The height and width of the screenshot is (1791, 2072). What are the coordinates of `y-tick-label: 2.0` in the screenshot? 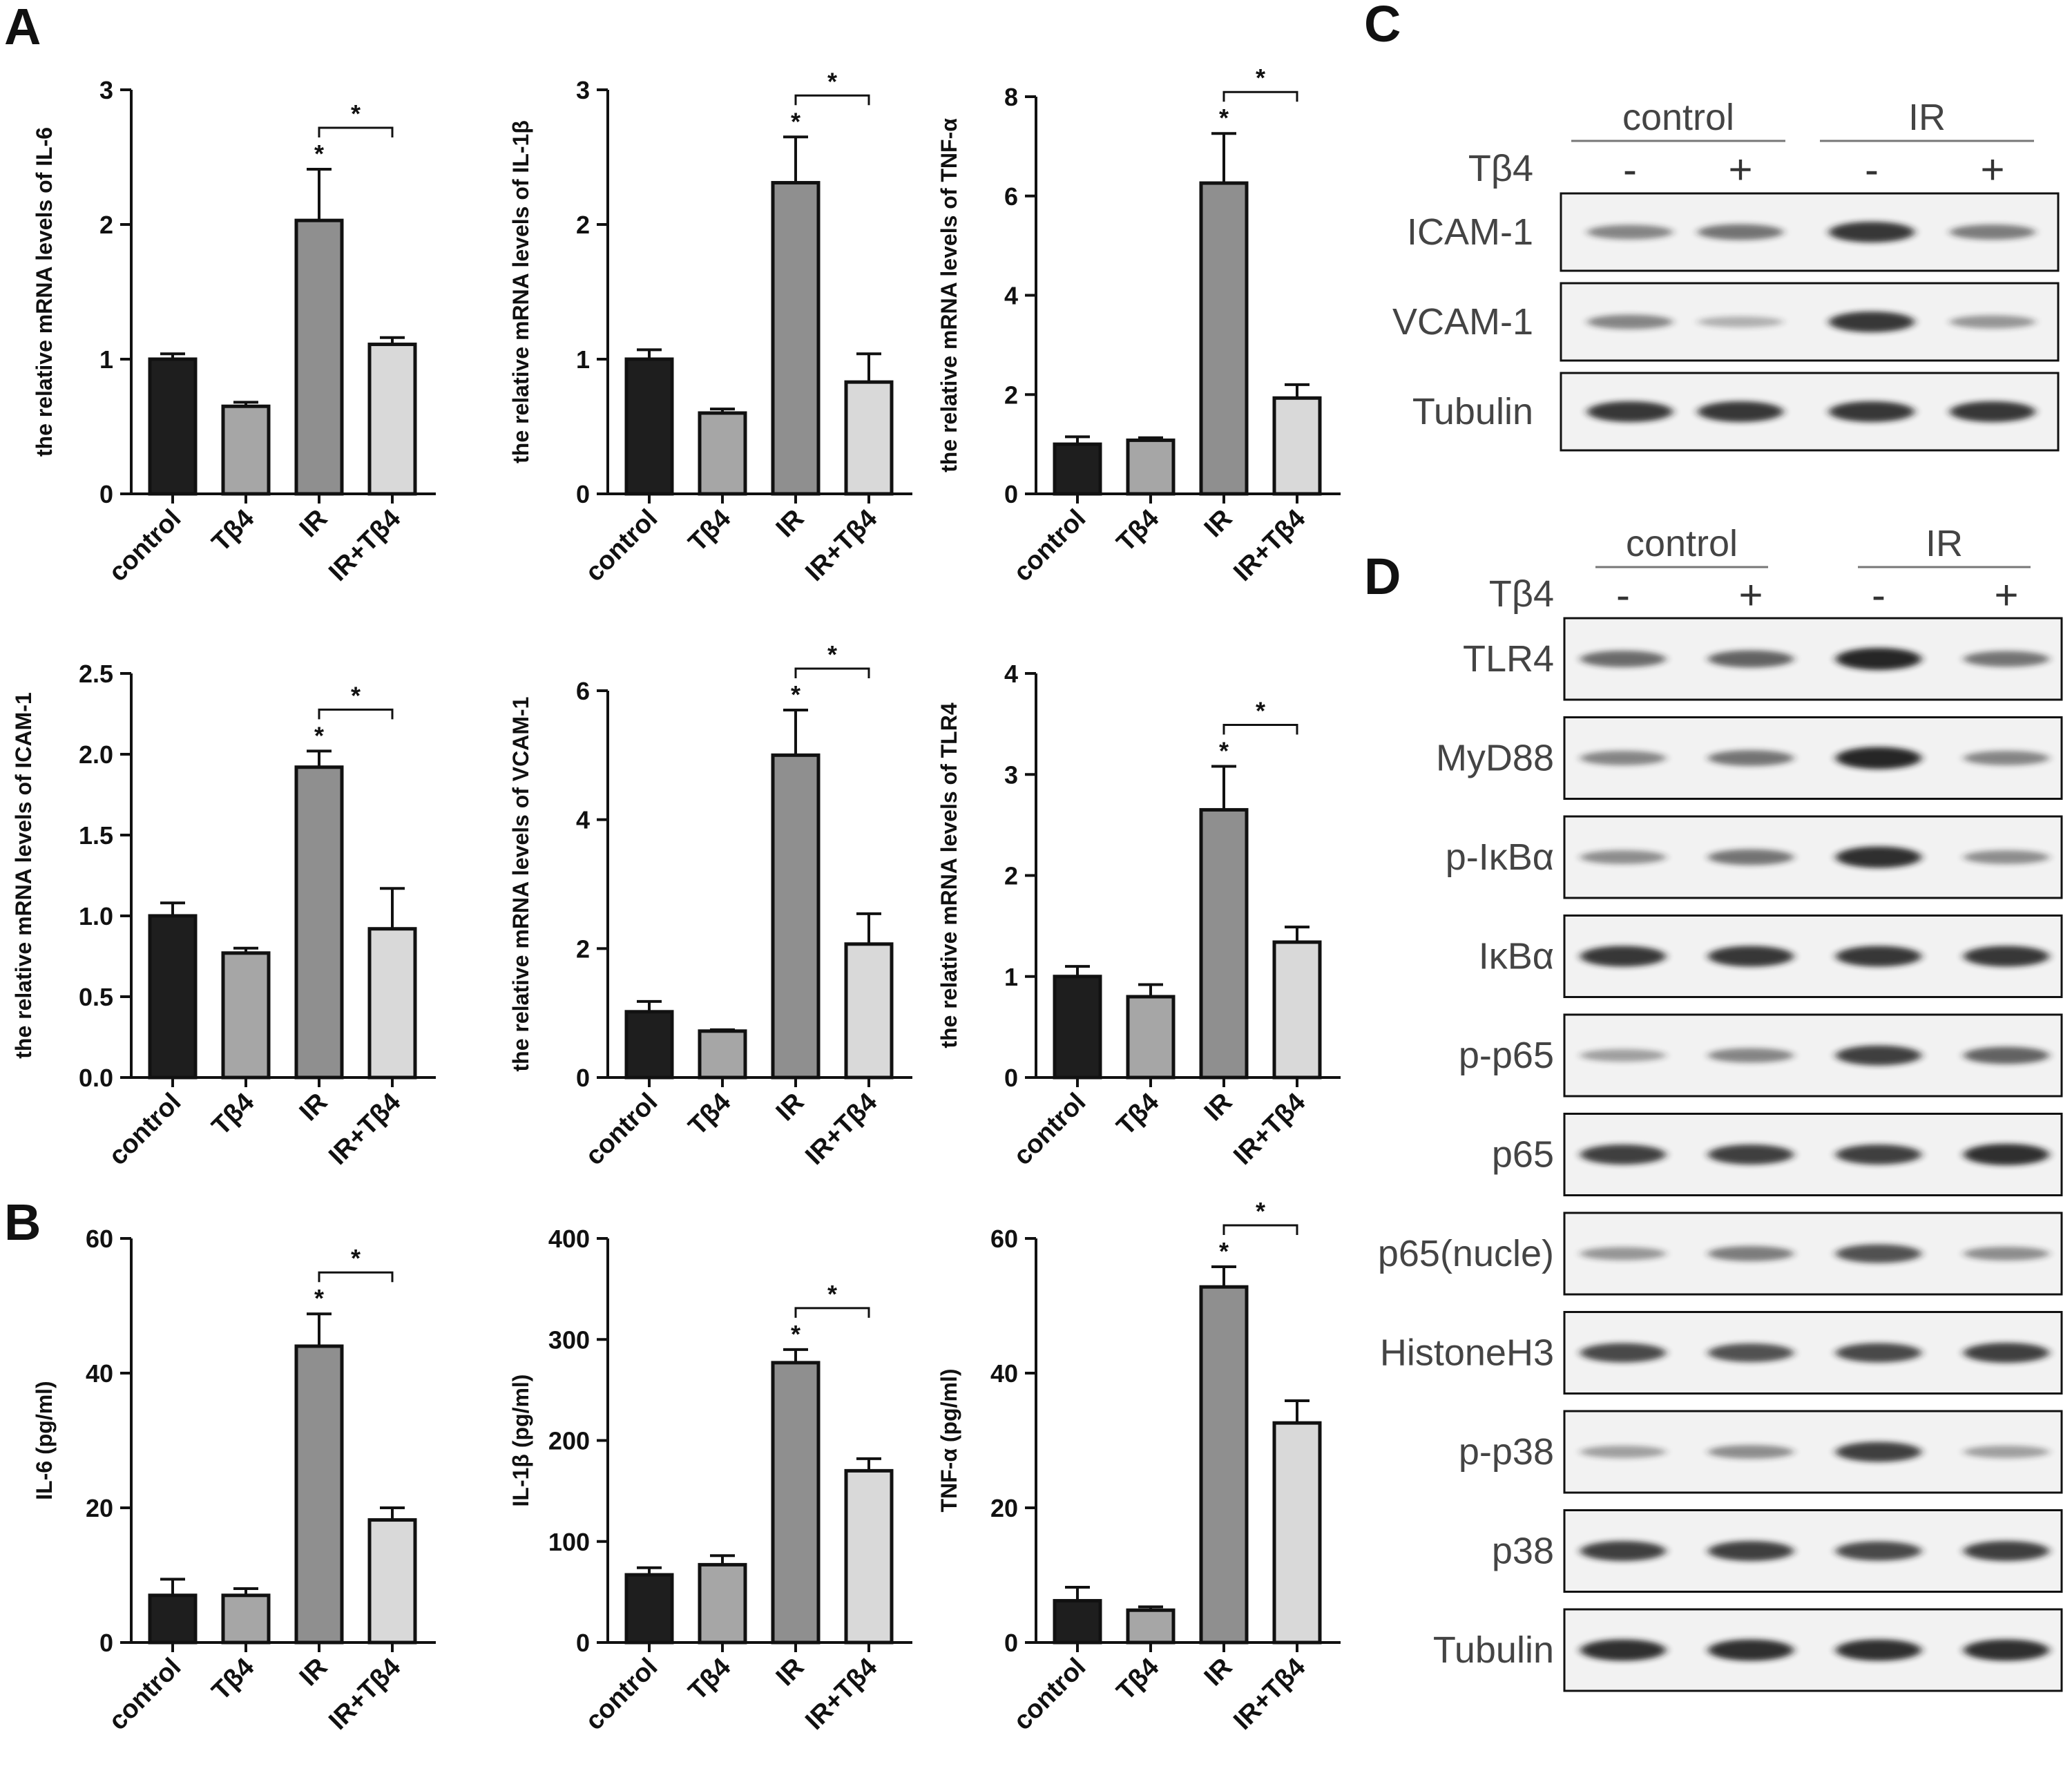 It's located at (96, 754).